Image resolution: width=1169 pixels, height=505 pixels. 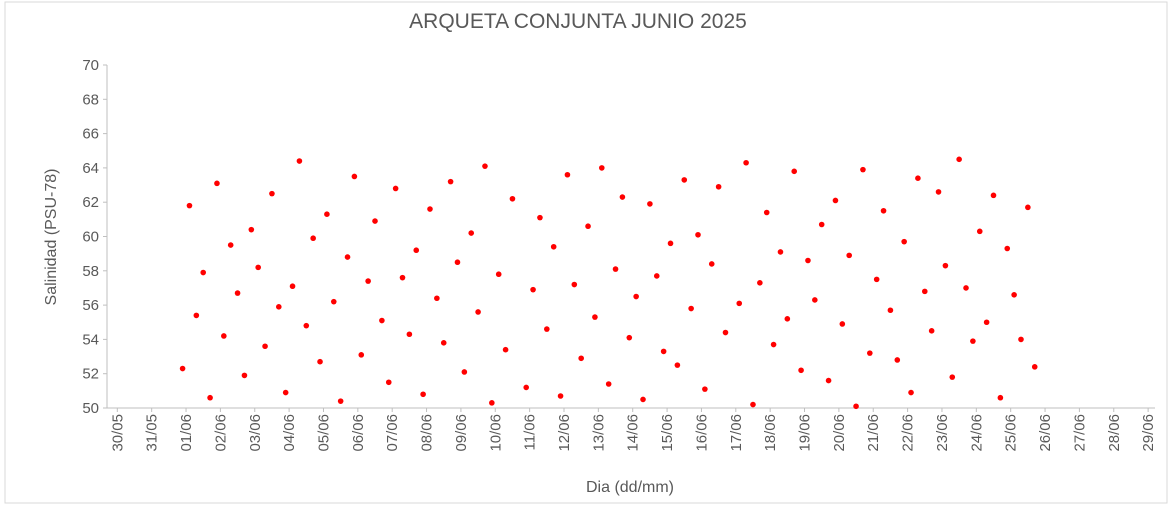 I want to click on x-tick-label: 17/06, so click(x=736, y=433).